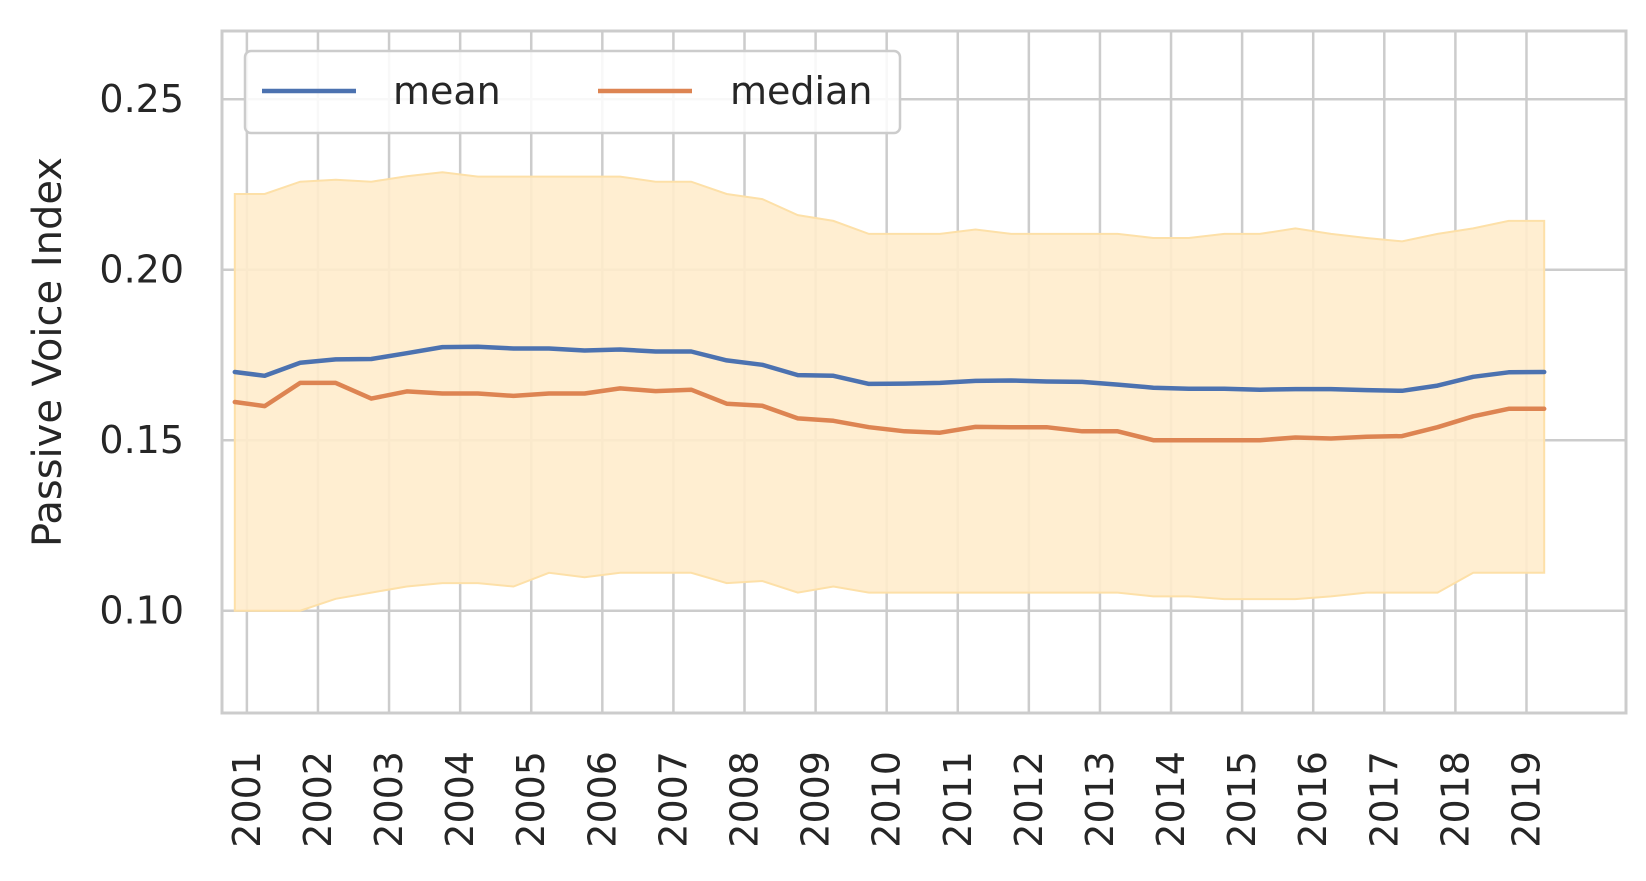  Describe the element at coordinates (958, 799) in the screenshot. I see `x-tick-label: 2011` at that location.